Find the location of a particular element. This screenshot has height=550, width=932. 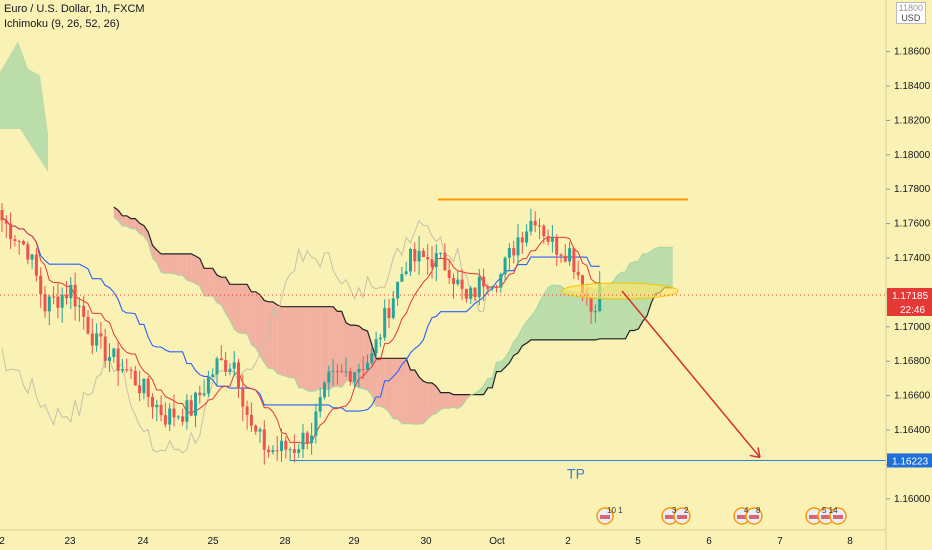

currency-label: 11800 USD is located at coordinates (910, 13).